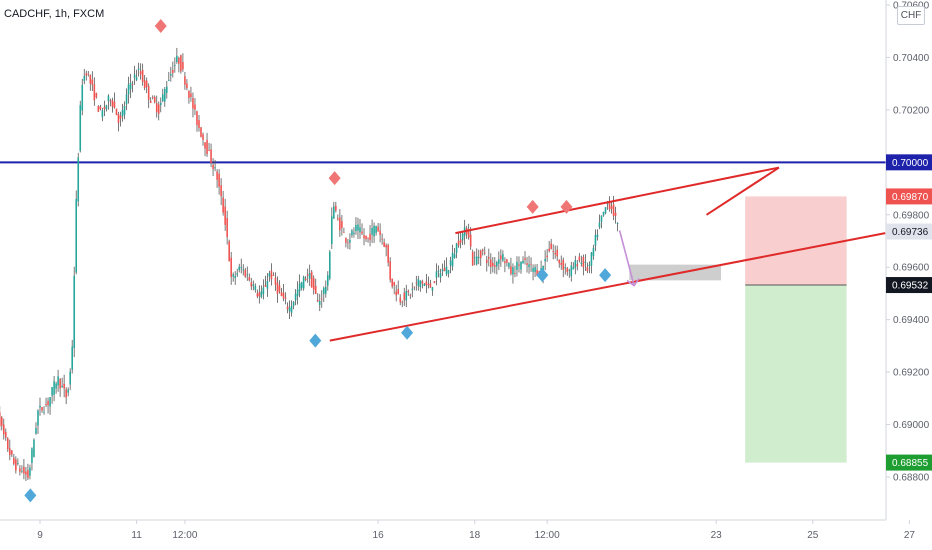  What do you see at coordinates (813, 535) in the screenshot?
I see `time-tick-label: 25` at bounding box center [813, 535].